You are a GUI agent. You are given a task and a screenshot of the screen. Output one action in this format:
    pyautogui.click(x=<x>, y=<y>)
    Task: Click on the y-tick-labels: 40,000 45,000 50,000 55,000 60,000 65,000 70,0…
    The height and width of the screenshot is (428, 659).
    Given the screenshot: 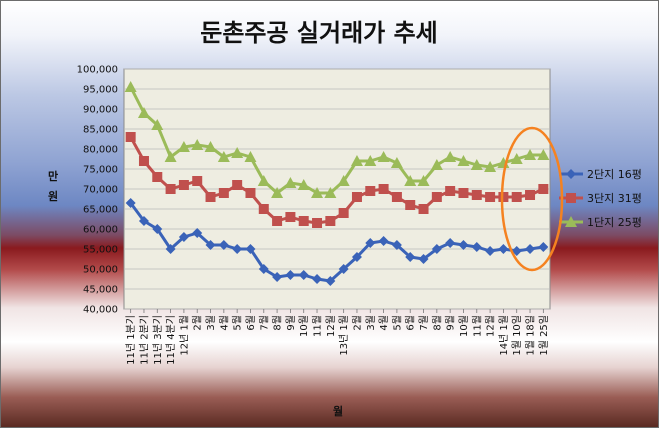 What is the action you would take?
    pyautogui.click(x=97, y=190)
    